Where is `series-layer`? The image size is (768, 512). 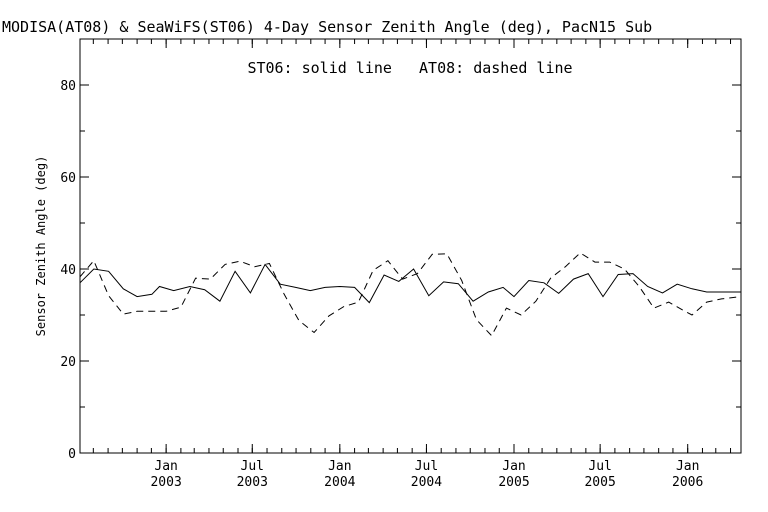 series-layer is located at coordinates (410, 294).